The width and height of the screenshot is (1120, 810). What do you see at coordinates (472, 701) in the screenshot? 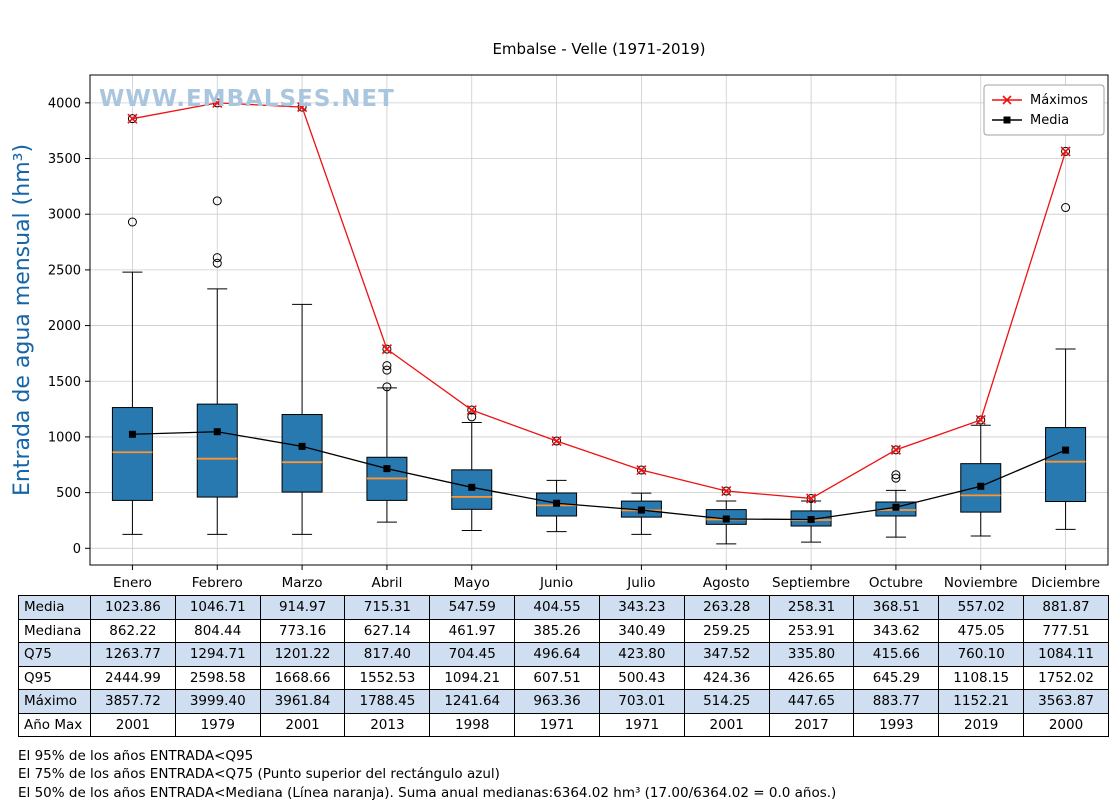
I see `table-cell: 1241.64` at bounding box center [472, 701].